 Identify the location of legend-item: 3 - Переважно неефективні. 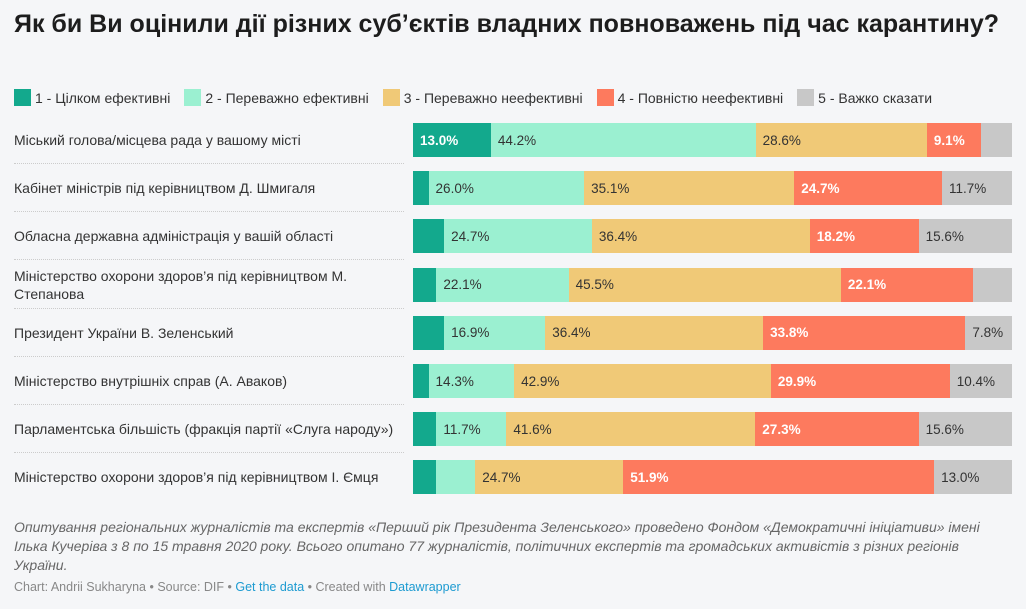
(482, 97).